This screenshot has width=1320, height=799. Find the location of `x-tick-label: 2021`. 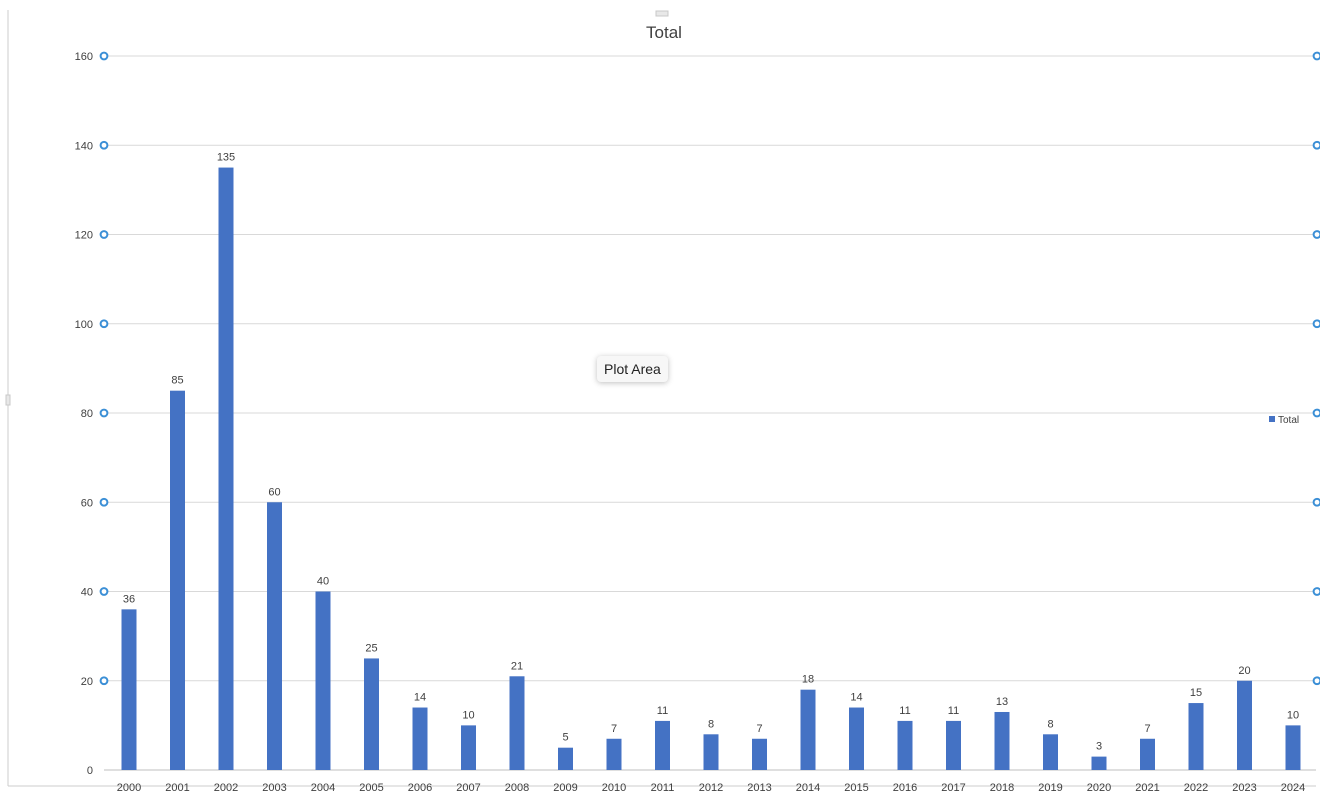

x-tick-label: 2021 is located at coordinates (1147, 788).